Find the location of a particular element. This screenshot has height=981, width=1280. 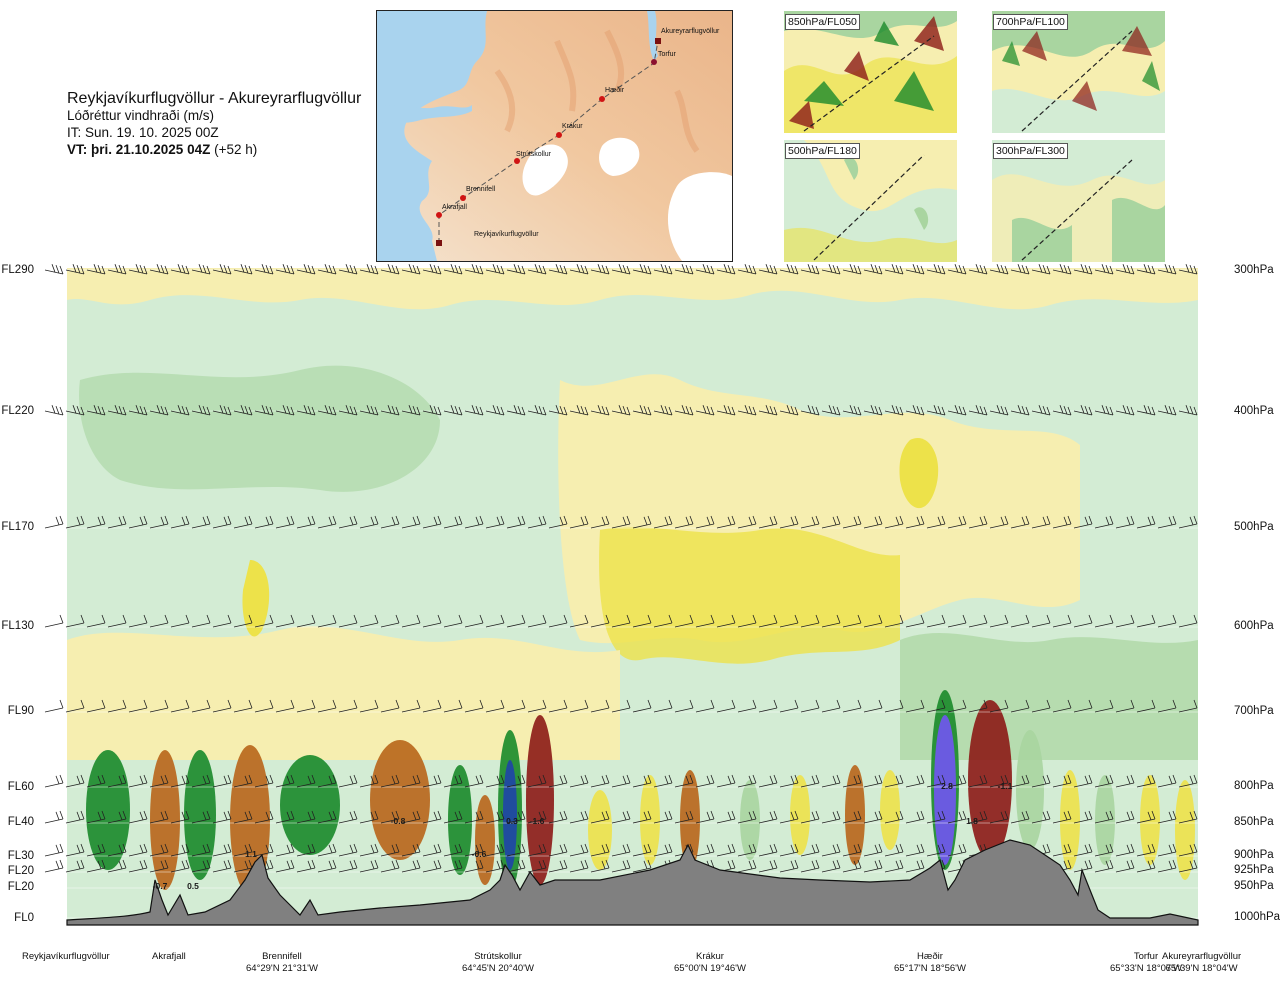

hpa-label-7: 850hPa is located at coordinates (1254, 822).